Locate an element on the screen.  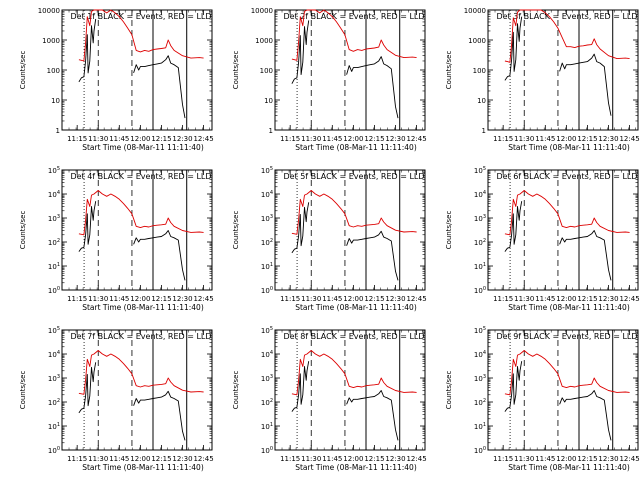
chart-title: Det 4f BLACK = Events, RED = LLD is located at coordinates (140, 176).